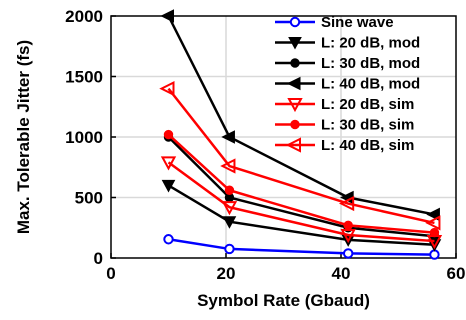 The image size is (466, 320). What do you see at coordinates (23, 137) in the screenshot?
I see `y-axis-label: Max. Tolerable Jitter (fs)` at bounding box center [23, 137].